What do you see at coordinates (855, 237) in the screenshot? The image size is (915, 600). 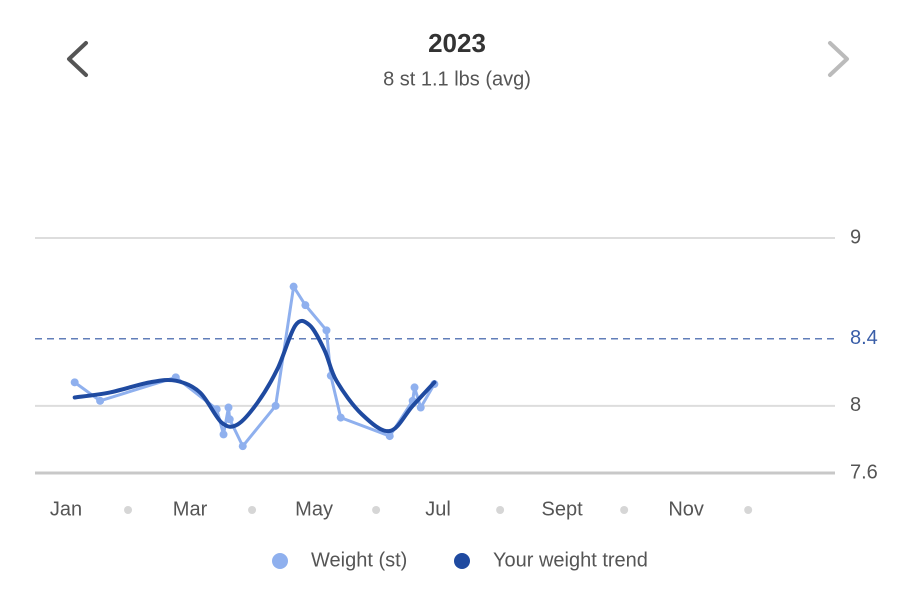 I see `y-tick-label: 9` at bounding box center [855, 237].